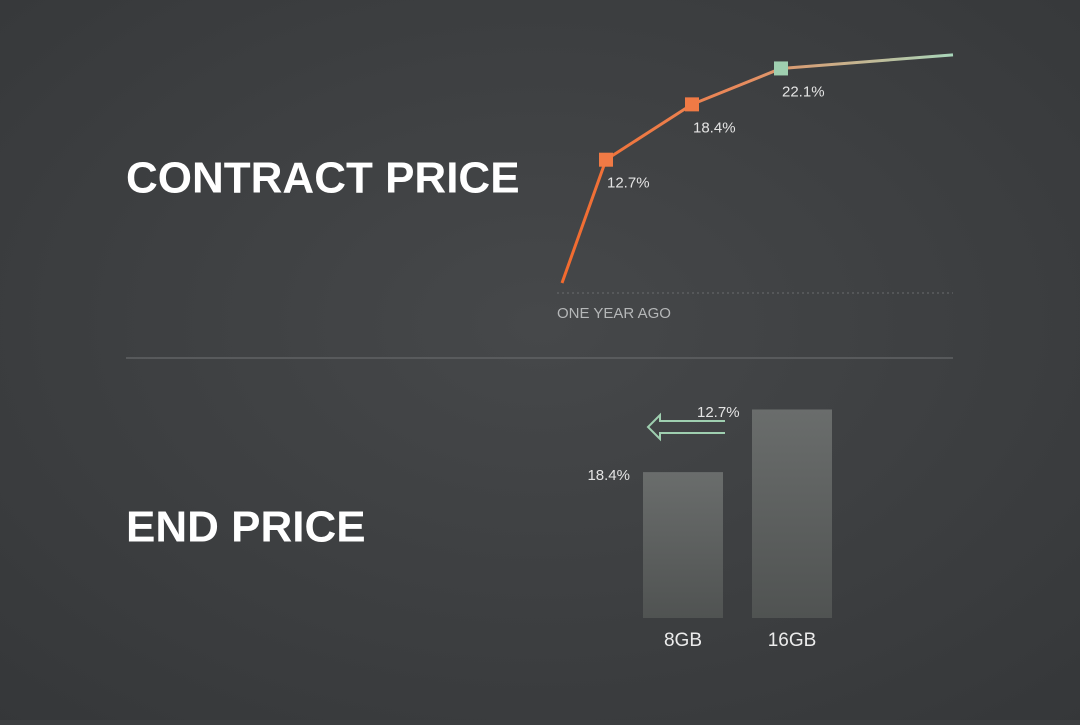 This screenshot has height=725, width=1080. Describe the element at coordinates (323, 178) in the screenshot. I see `section-title: CONTRACT PRICE` at that location.